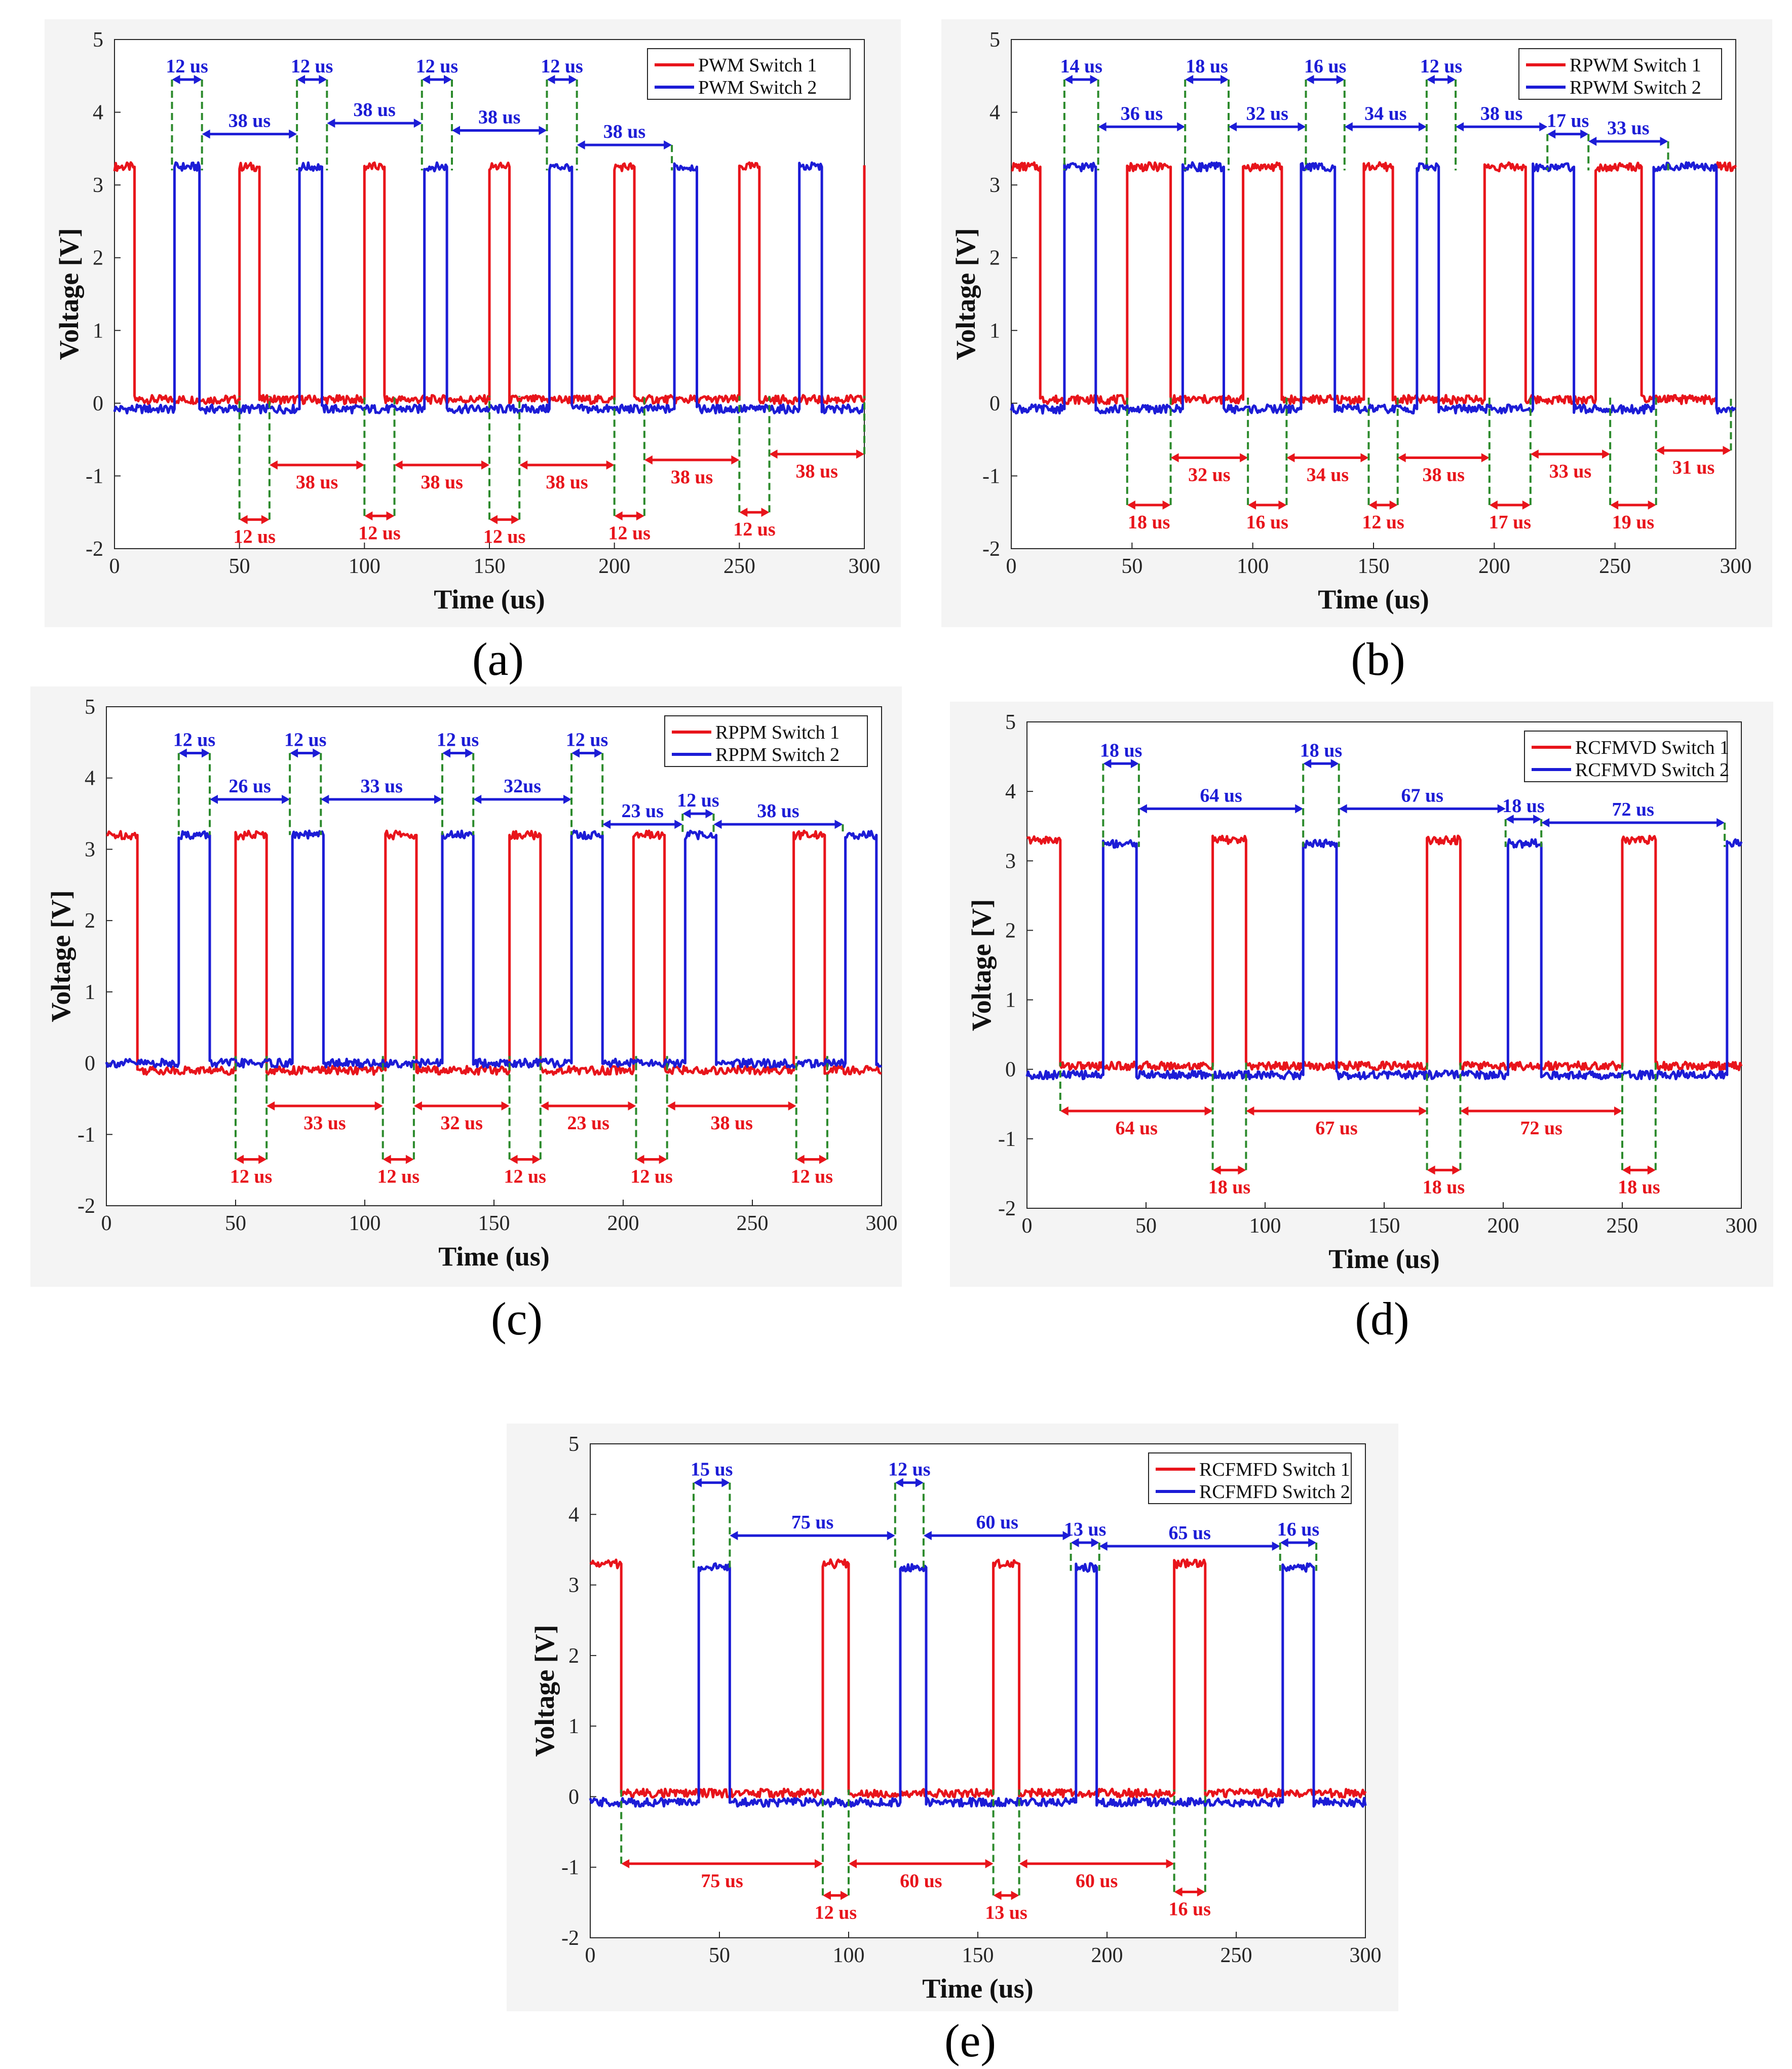  What do you see at coordinates (1136, 1128) in the screenshot?
I see `bottom-annotation-label: 64 us` at bounding box center [1136, 1128].